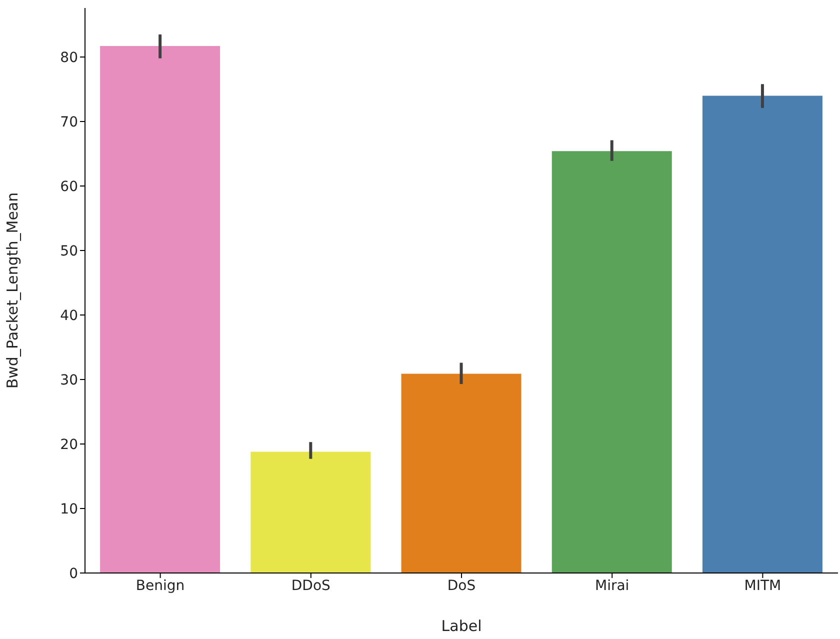 Image resolution: width=840 pixels, height=639 pixels. I want to click on x-tick-label: MITM, so click(763, 586).